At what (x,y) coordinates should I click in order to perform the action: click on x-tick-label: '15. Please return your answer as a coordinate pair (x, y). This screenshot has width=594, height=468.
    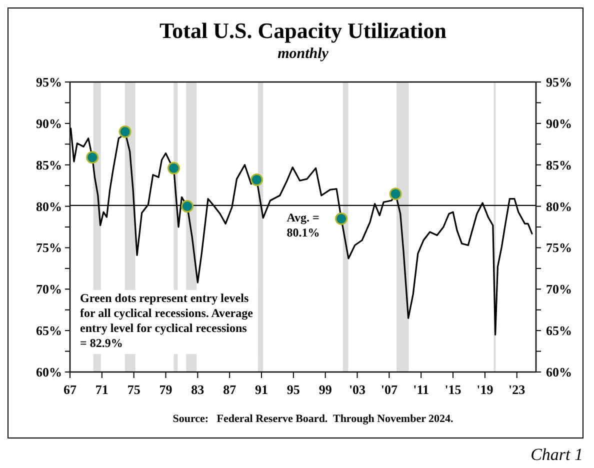
    Looking at the image, I should click on (453, 389).